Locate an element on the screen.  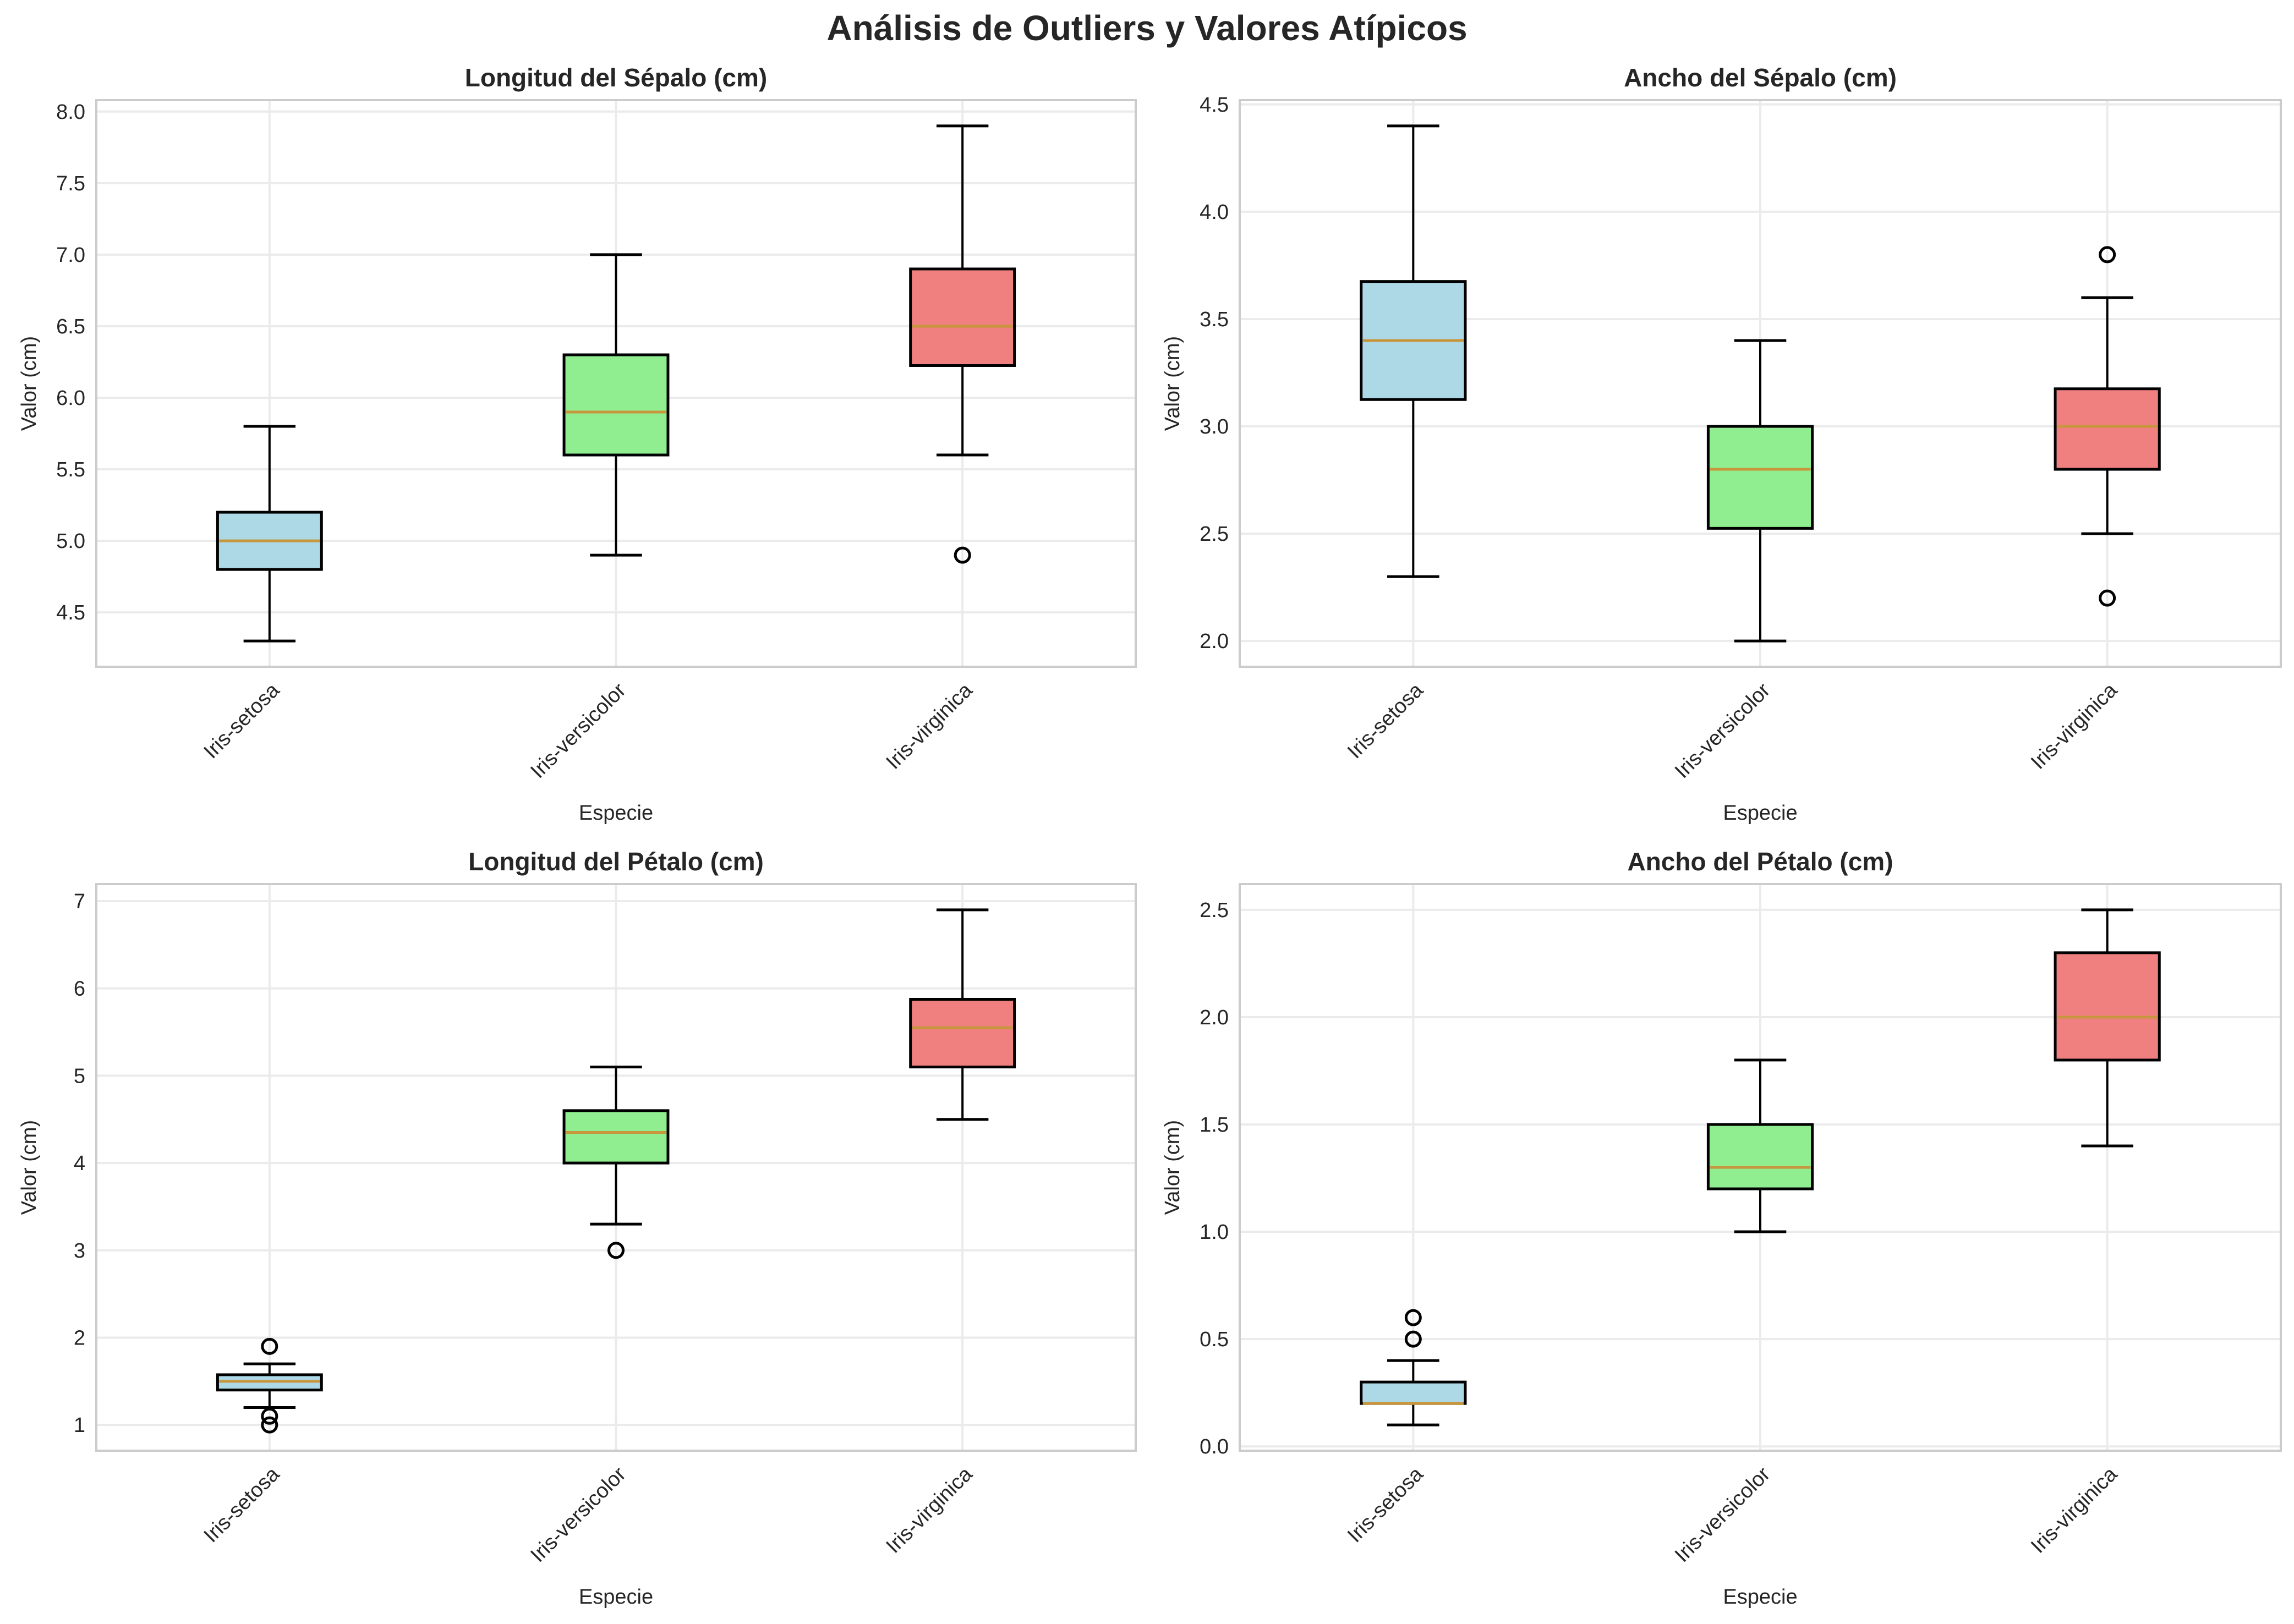
y-tick-label: 0.5 is located at coordinates (1214, 1339).